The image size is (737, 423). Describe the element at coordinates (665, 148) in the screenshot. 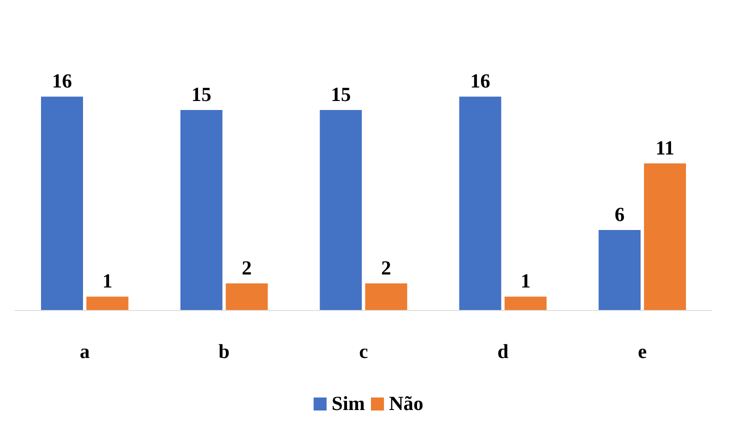

I see `data-label: 11` at that location.